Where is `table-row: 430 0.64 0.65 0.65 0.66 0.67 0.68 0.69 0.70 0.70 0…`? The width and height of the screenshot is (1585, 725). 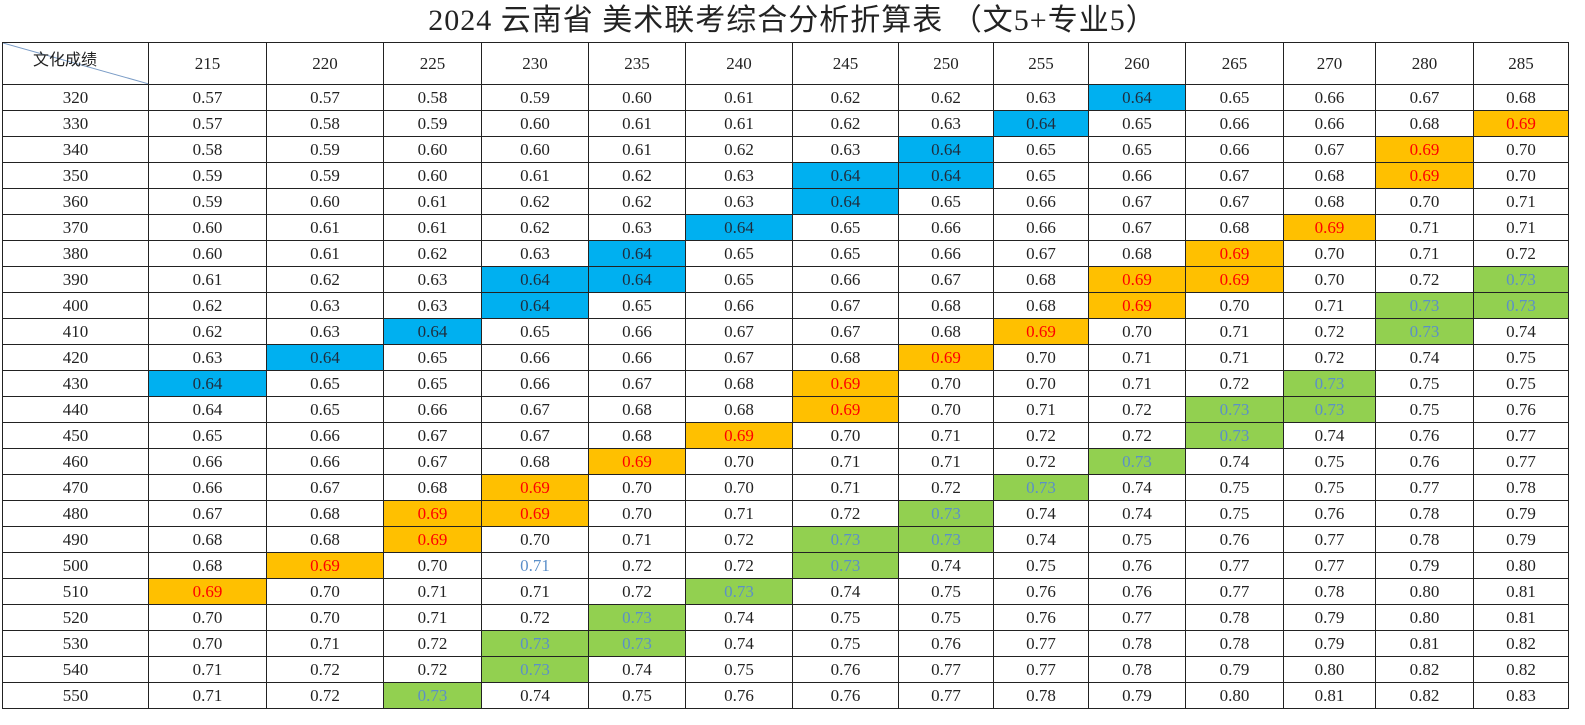
table-row: 430 0.64 0.65 0.65 0.66 0.67 0.68 0.69 0.70 0.70 0… is located at coordinates (785, 383).